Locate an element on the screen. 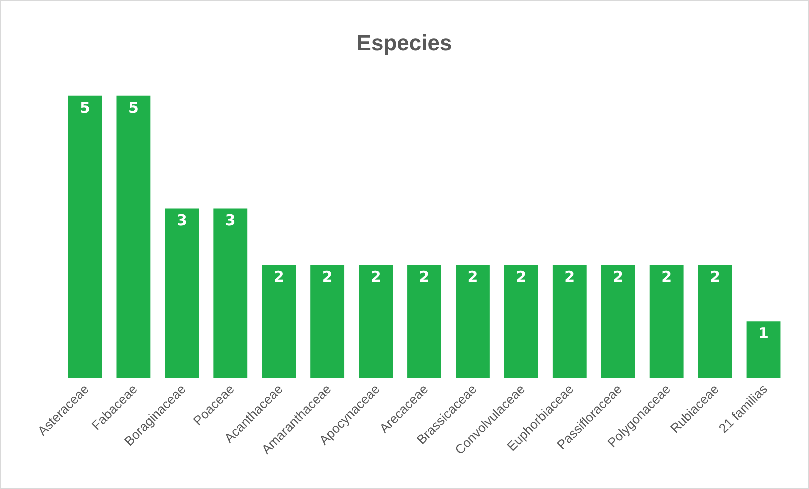 Image resolution: width=809 pixels, height=489 pixels. chart-title: Especies is located at coordinates (404, 43).